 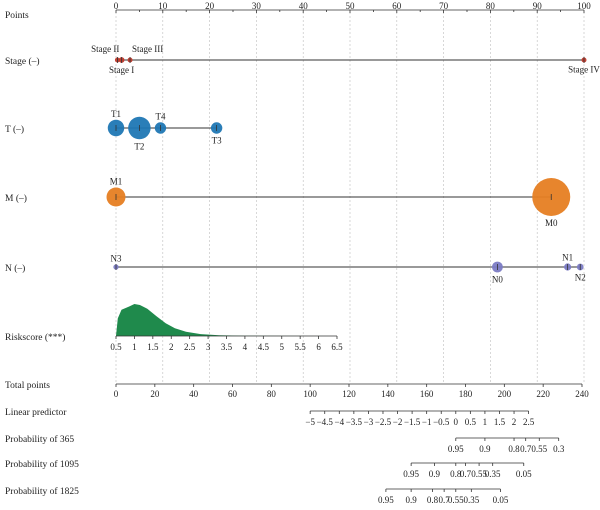 I want to click on total-points-tick-label-9: 180, so click(x=466, y=394).